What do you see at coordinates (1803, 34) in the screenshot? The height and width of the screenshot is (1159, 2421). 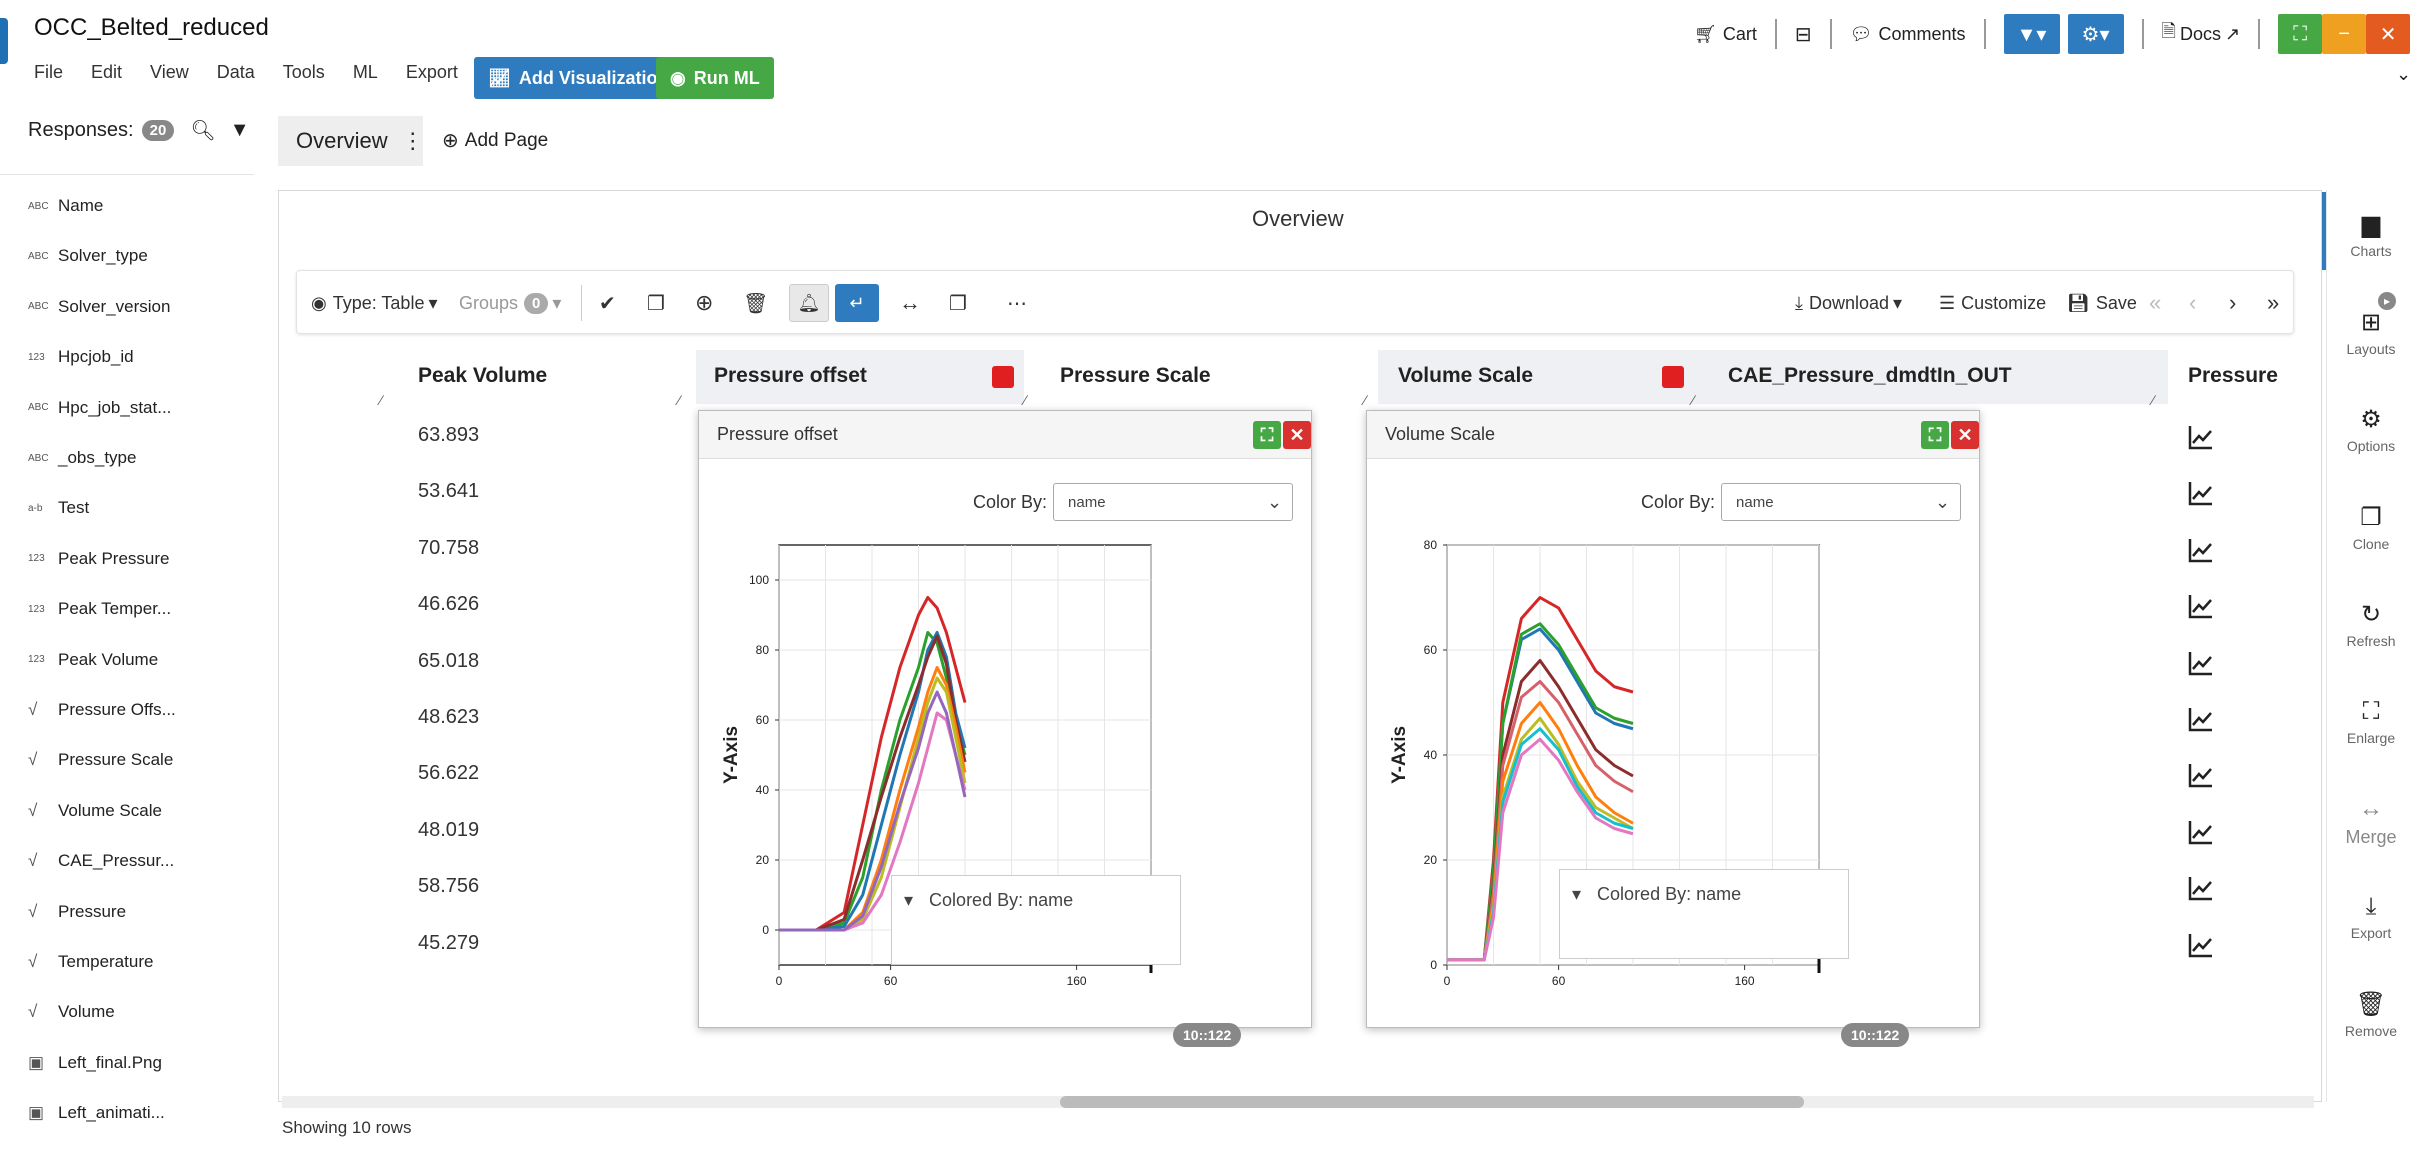 I see `layout-toggle-icon: ⊟` at bounding box center [1803, 34].